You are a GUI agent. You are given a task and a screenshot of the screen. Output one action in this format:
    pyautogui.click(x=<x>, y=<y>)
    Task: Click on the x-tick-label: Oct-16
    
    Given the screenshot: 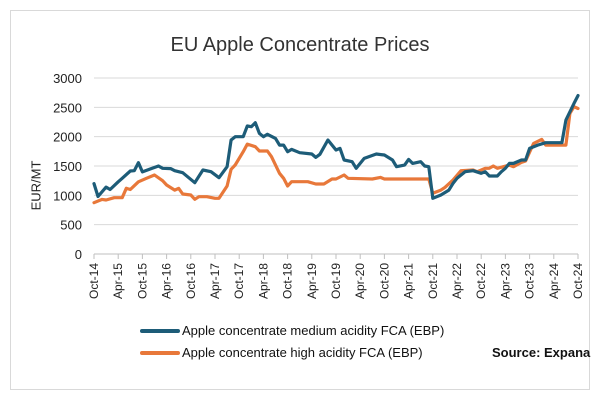 What is the action you would take?
    pyautogui.click(x=191, y=281)
    